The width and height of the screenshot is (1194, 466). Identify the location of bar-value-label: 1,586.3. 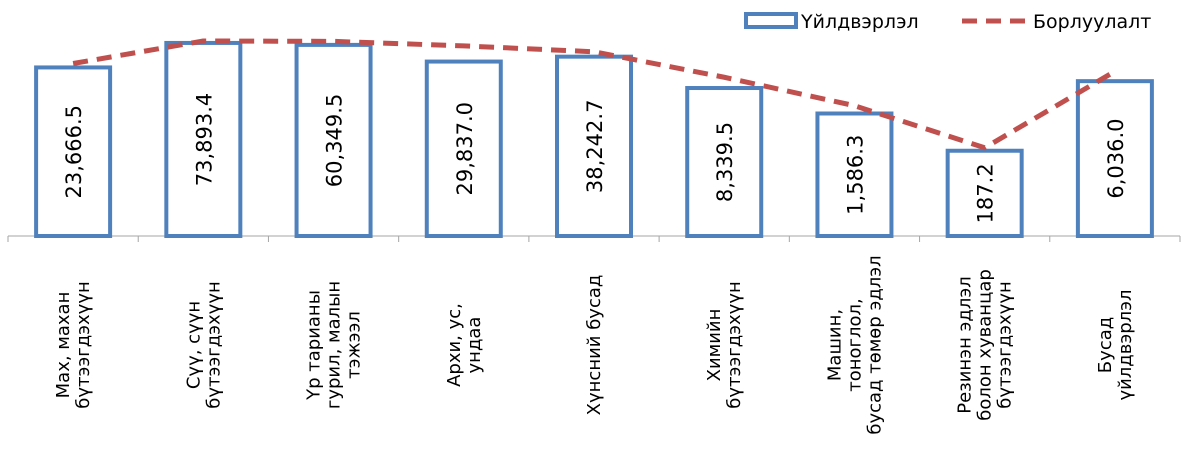
(855, 175).